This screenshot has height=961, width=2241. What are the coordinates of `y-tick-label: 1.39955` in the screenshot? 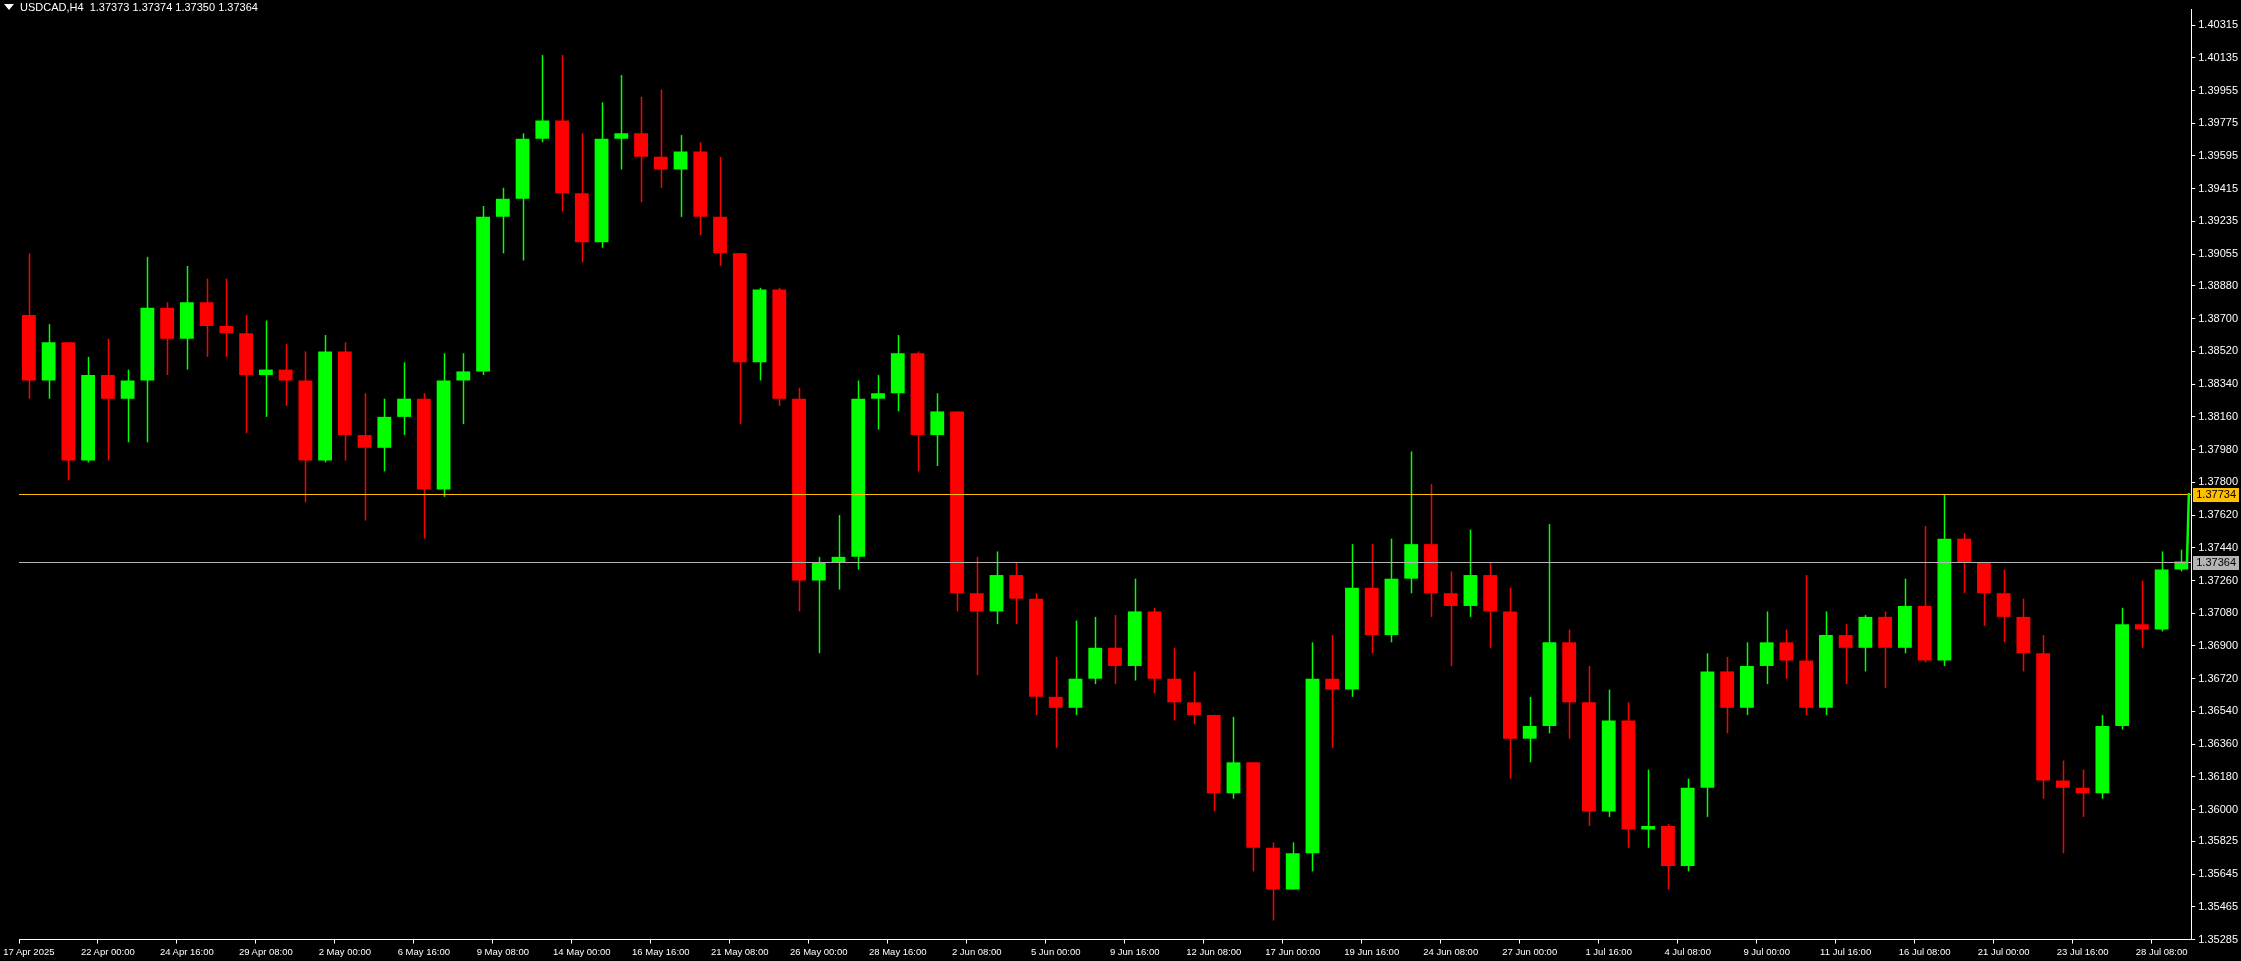 It's located at (2218, 89).